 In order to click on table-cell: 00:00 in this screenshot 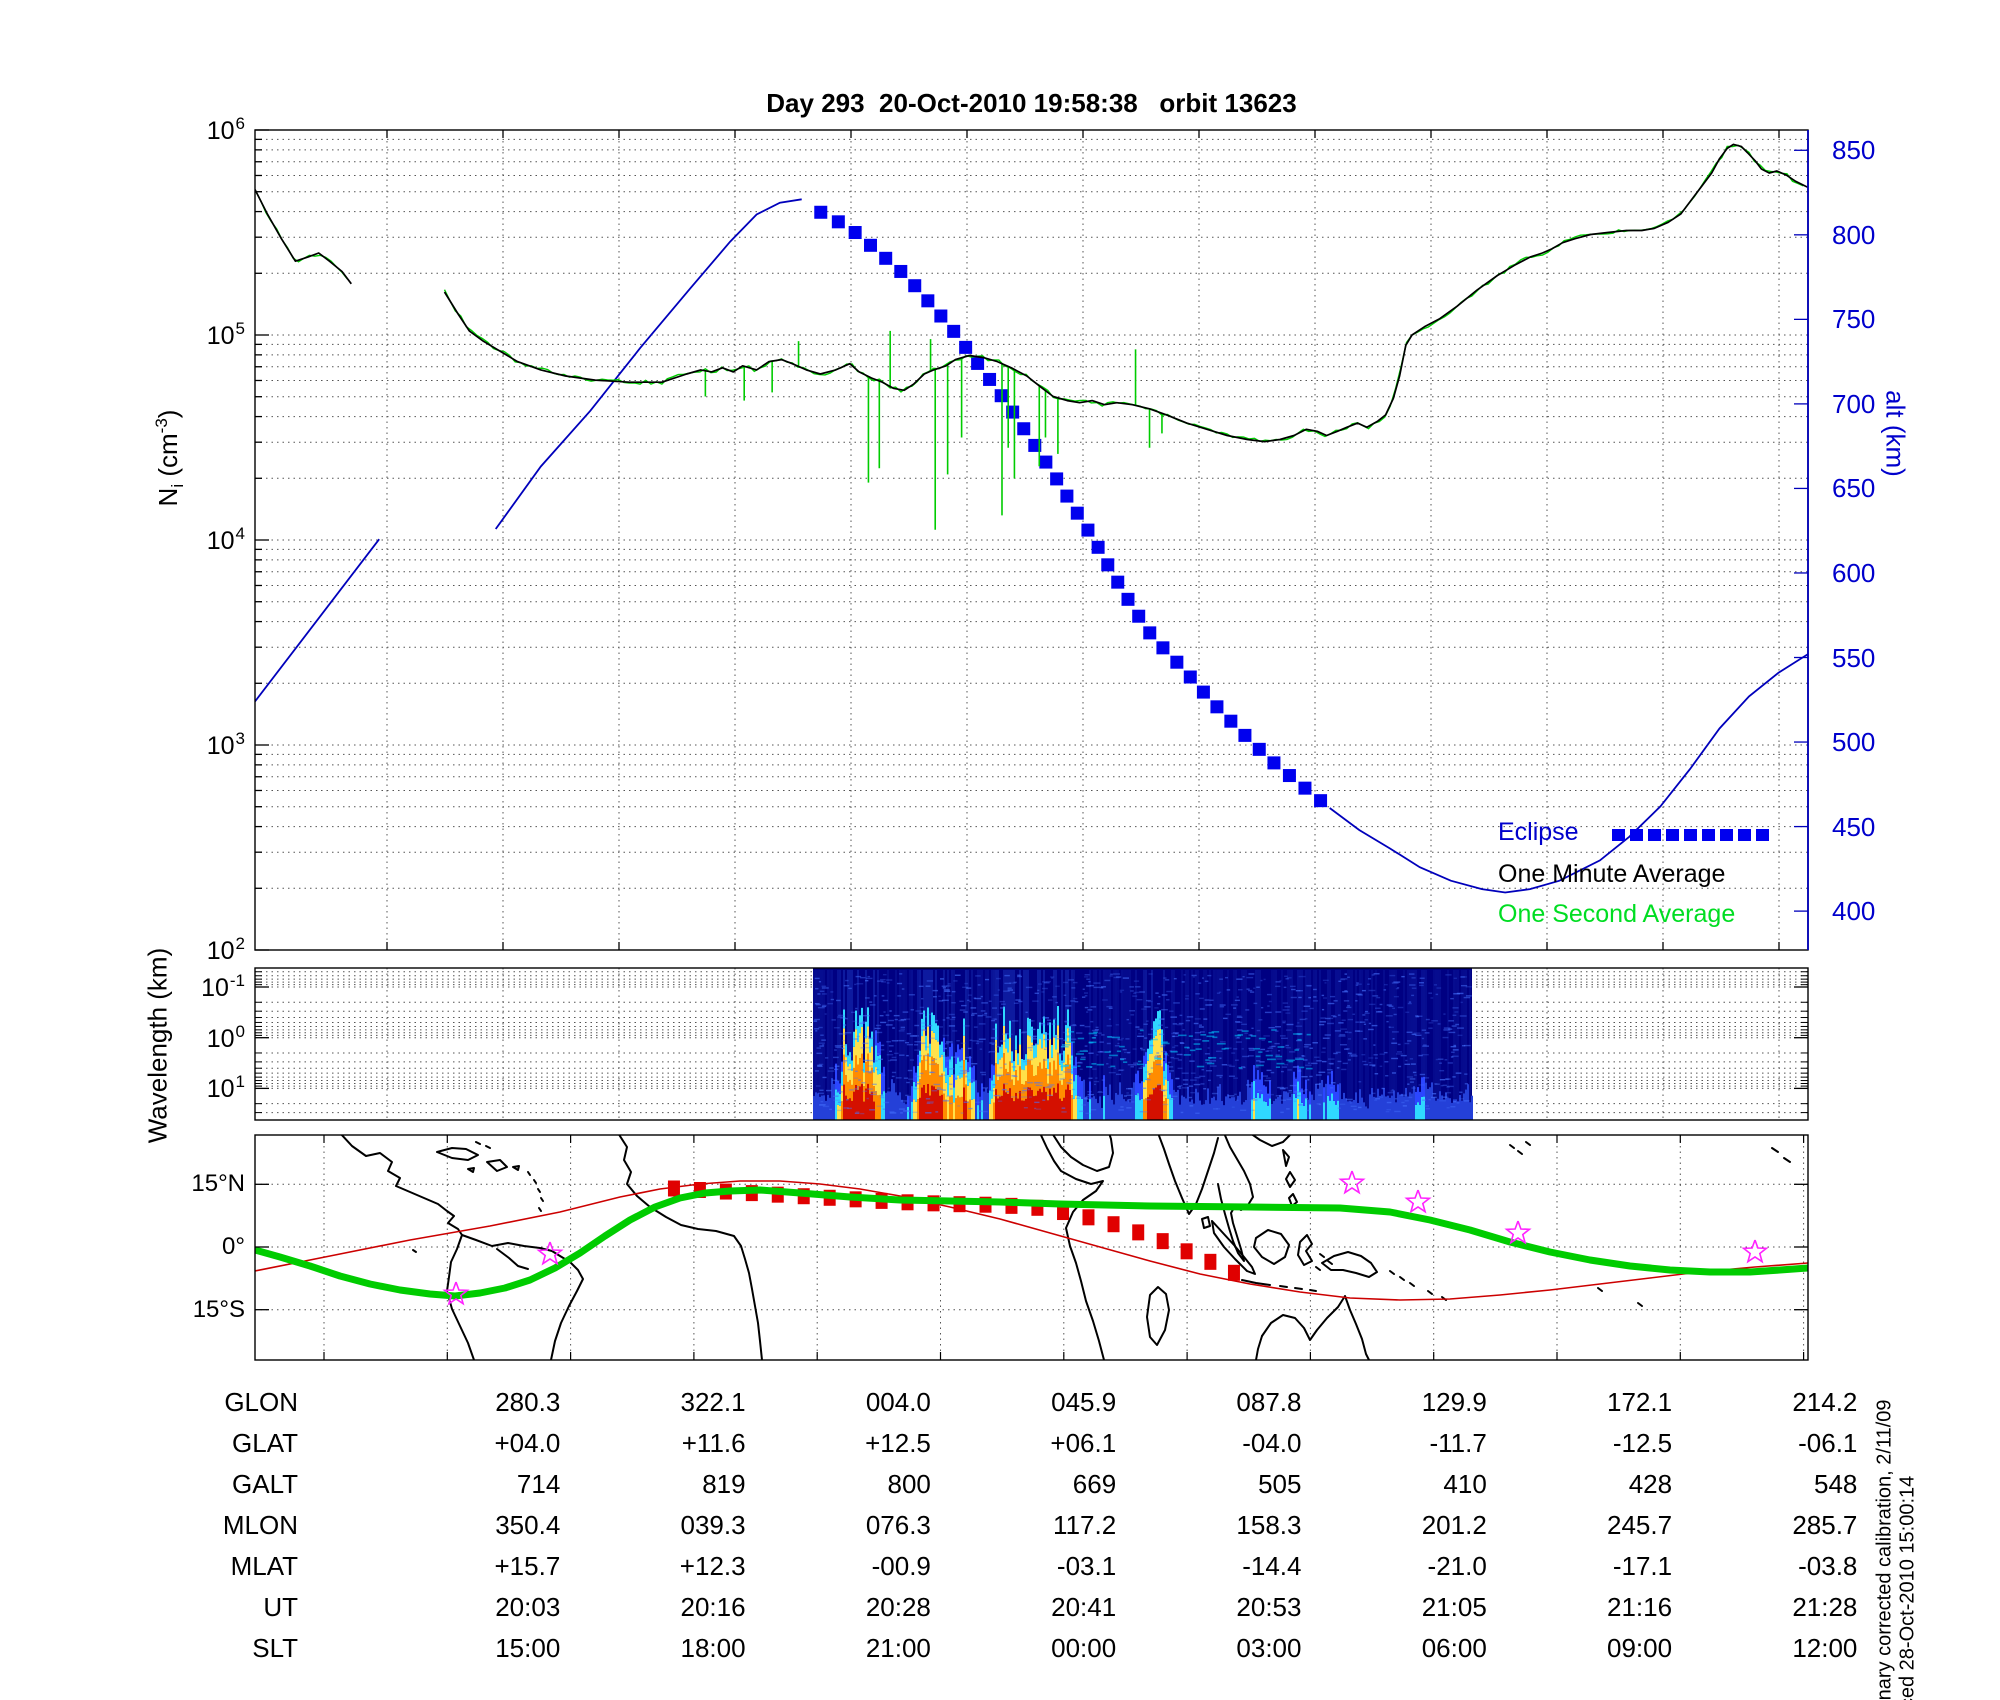, I will do `click(1084, 1648)`.